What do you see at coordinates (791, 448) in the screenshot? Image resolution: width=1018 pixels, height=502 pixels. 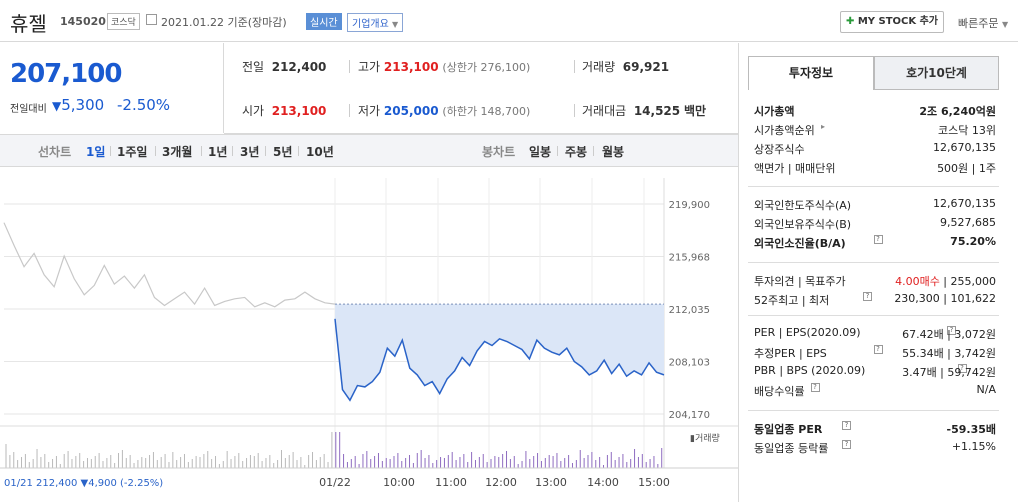 I see `info-row-label: 동일업종 등락률` at bounding box center [791, 448].